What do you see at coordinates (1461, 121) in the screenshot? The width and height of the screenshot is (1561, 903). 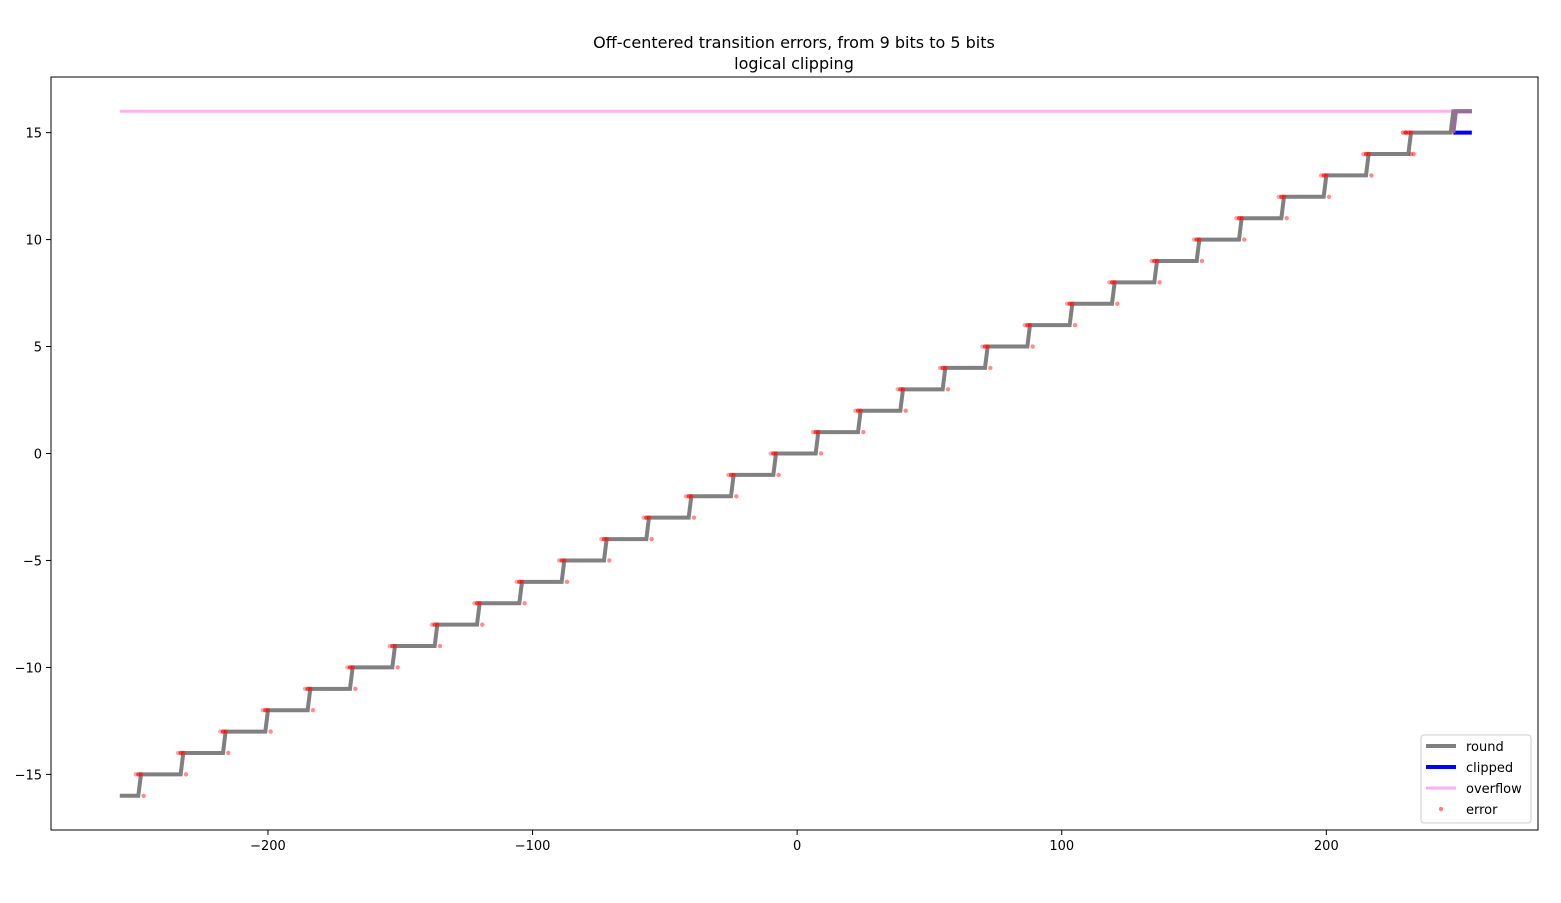 I see `round-line-top-segment` at bounding box center [1461, 121].